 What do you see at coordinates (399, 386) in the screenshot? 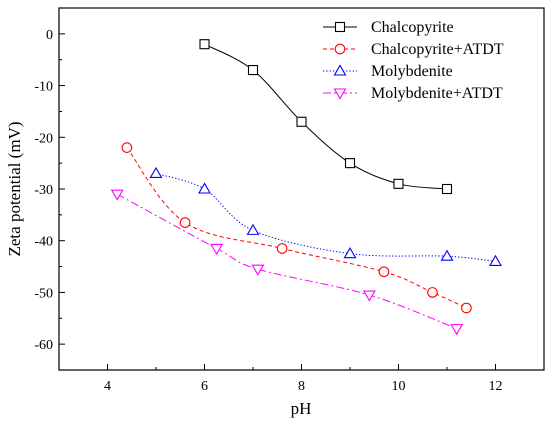
I see `x-tick-label: 10` at bounding box center [399, 386].